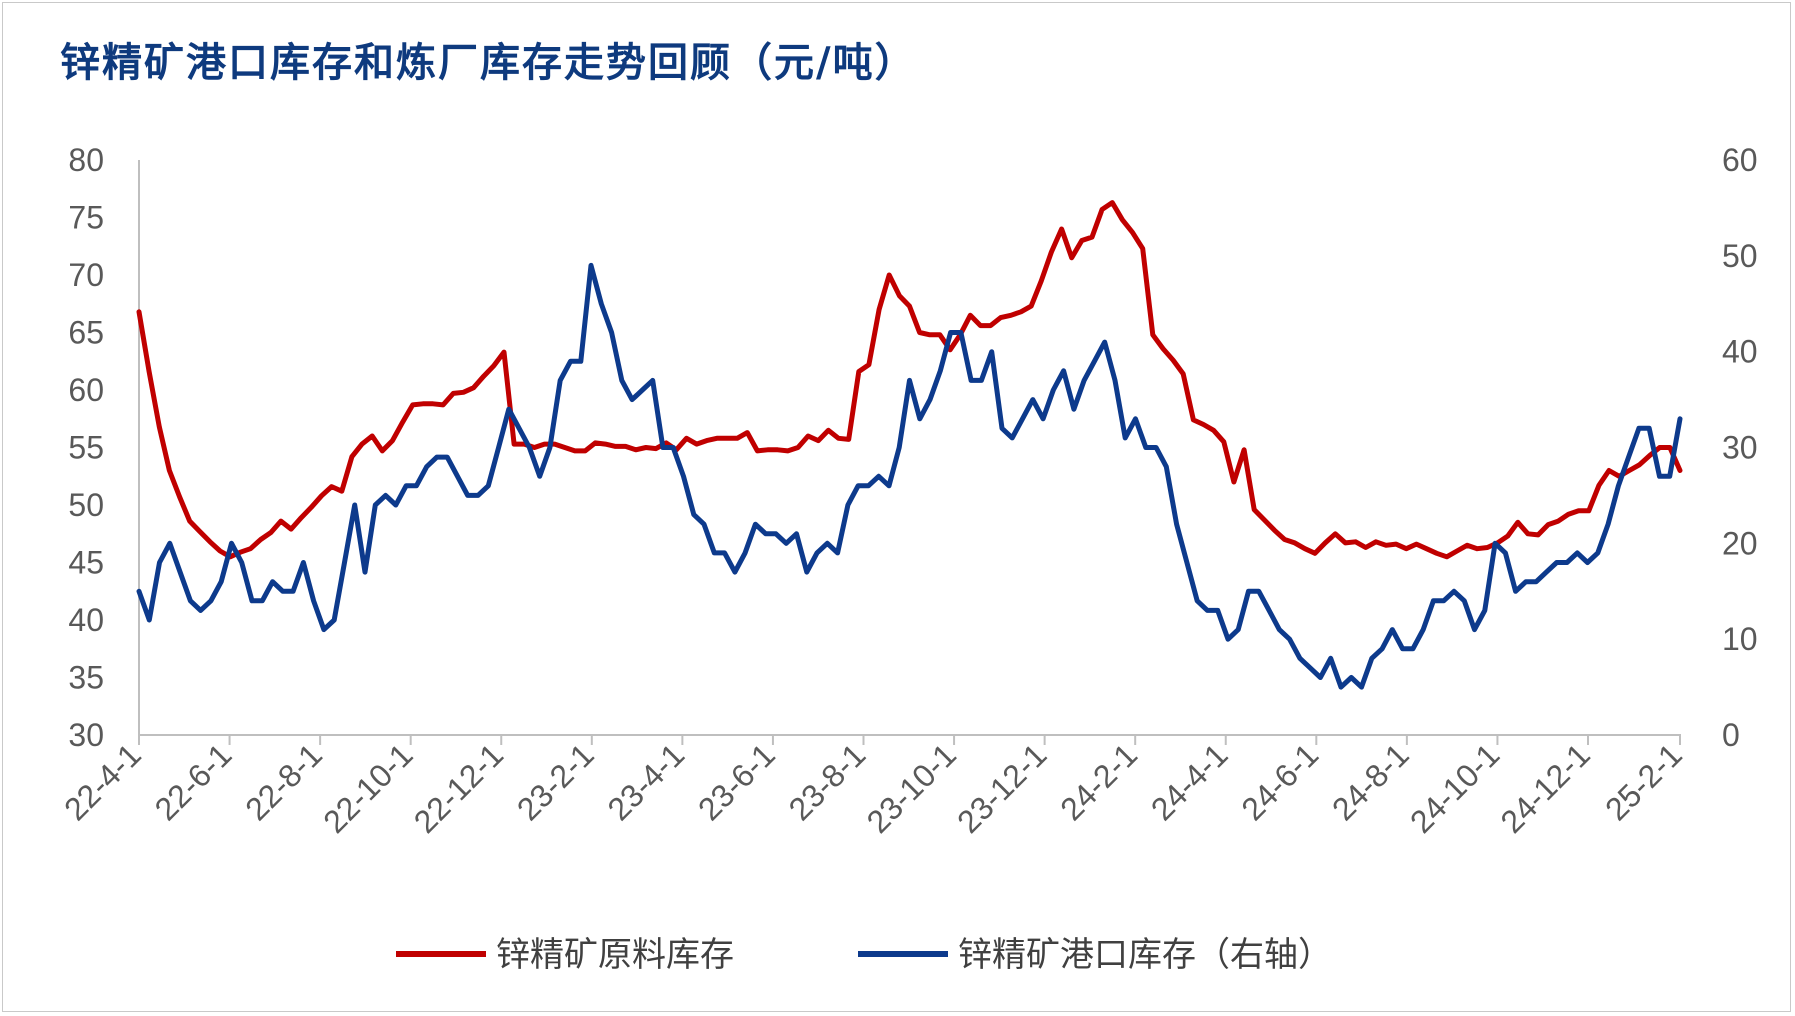  I want to click on x-tick-label: 23-2-1, so click(555, 781).